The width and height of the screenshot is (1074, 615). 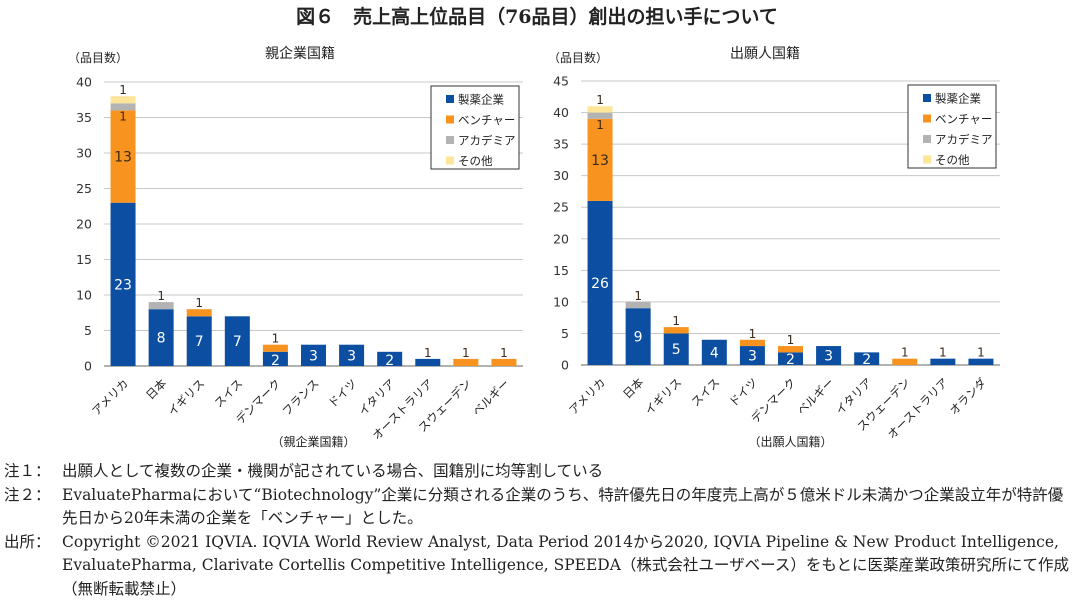 What do you see at coordinates (964, 140) in the screenshot?
I see `legend-label: アカデミア` at bounding box center [964, 140].